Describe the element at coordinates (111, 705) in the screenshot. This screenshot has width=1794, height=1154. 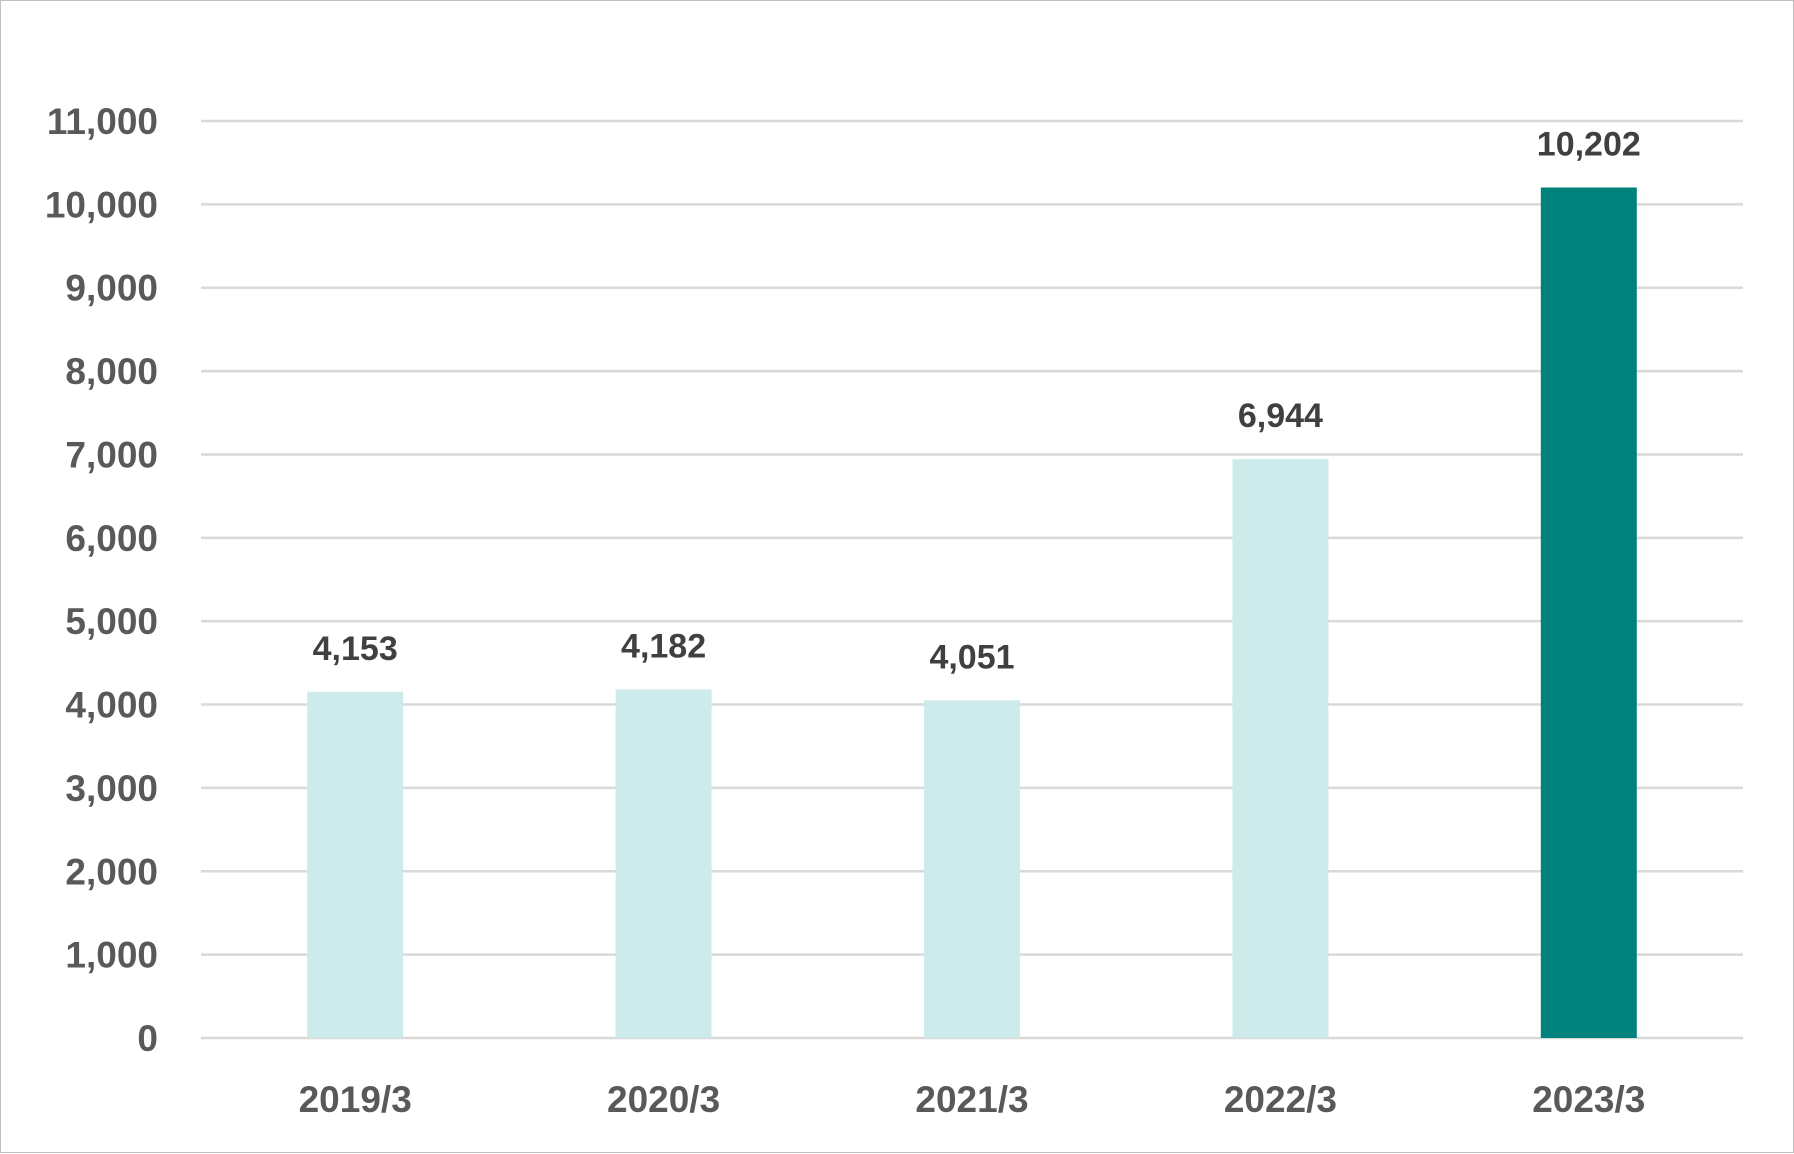
I see `y-tick-label: 4,000` at that location.